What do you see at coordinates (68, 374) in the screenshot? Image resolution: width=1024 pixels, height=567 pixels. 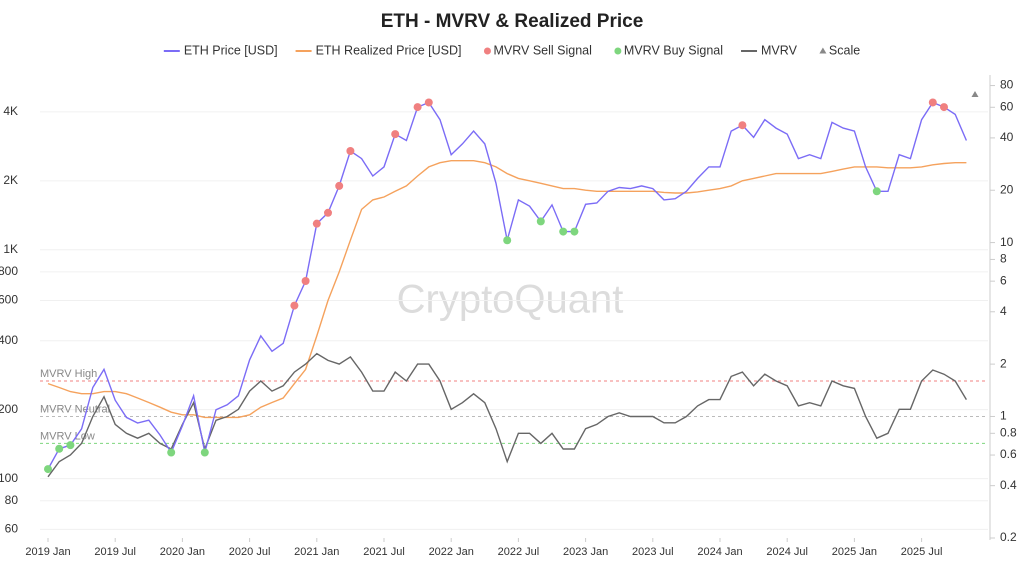 I see `reference-label: MVRV High` at bounding box center [68, 374].